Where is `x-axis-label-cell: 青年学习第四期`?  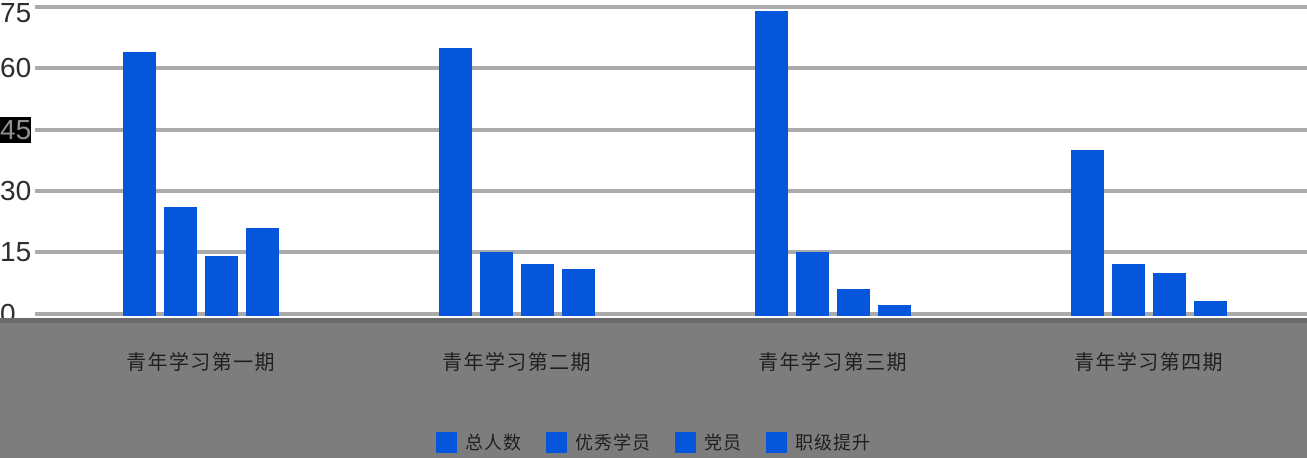 x-axis-label-cell: 青年学习第四期 is located at coordinates (1149, 360).